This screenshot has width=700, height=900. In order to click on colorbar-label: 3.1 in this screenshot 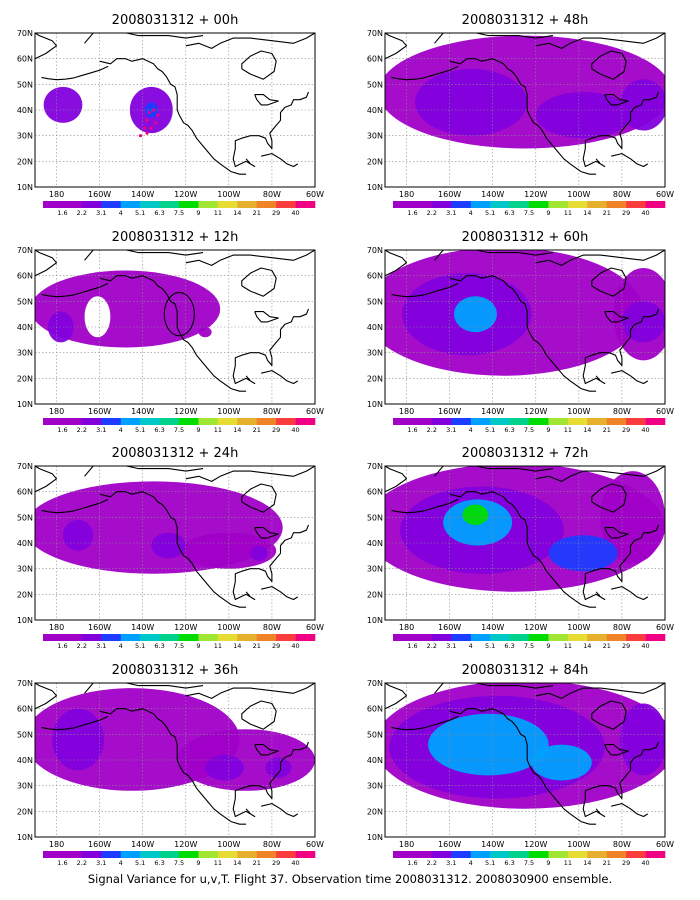, I will do `click(101, 430)`.